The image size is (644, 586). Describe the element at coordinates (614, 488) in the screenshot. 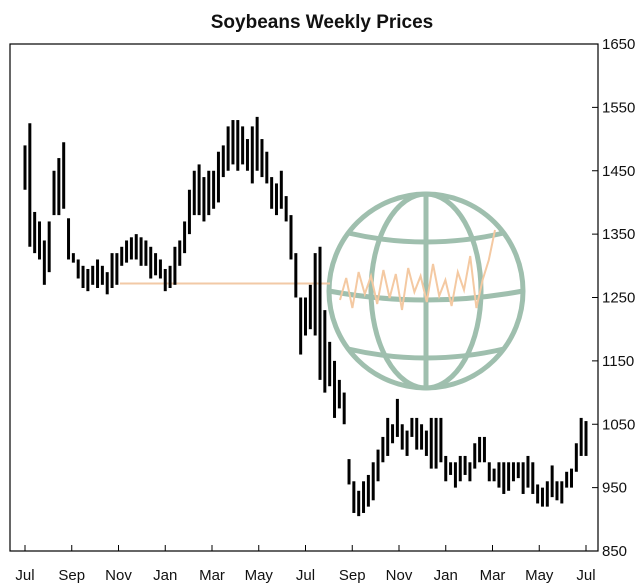

I see `y-tick-label: 950` at that location.